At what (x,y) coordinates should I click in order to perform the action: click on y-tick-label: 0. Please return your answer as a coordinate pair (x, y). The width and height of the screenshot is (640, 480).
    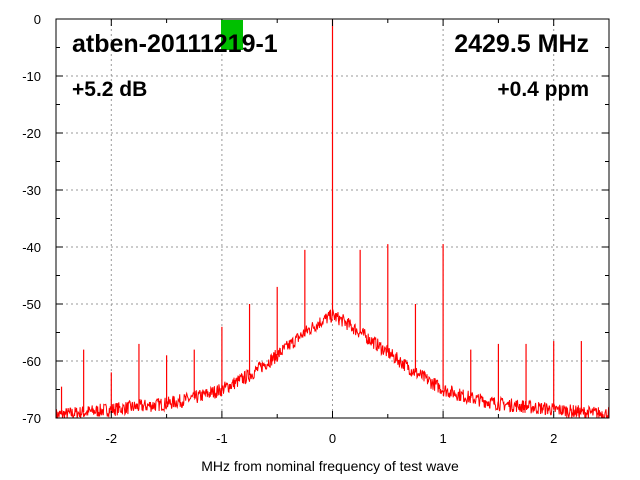
    Looking at the image, I should click on (37, 19).